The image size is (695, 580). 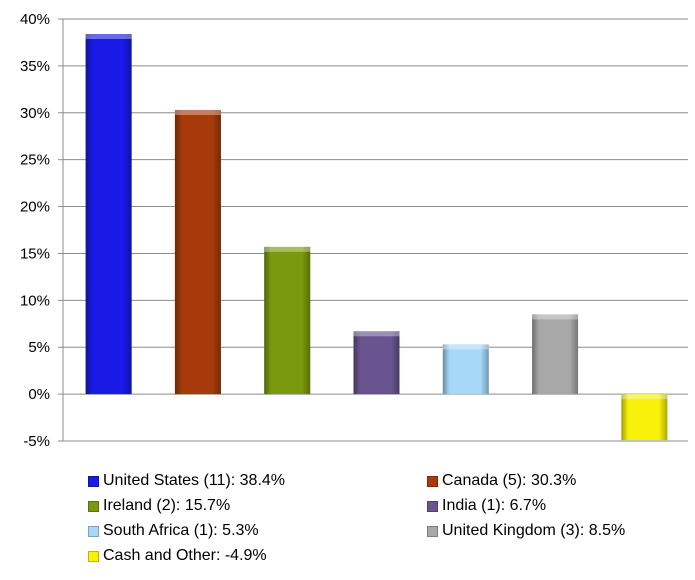 I want to click on y-tick-label: -5%, so click(x=36, y=441).